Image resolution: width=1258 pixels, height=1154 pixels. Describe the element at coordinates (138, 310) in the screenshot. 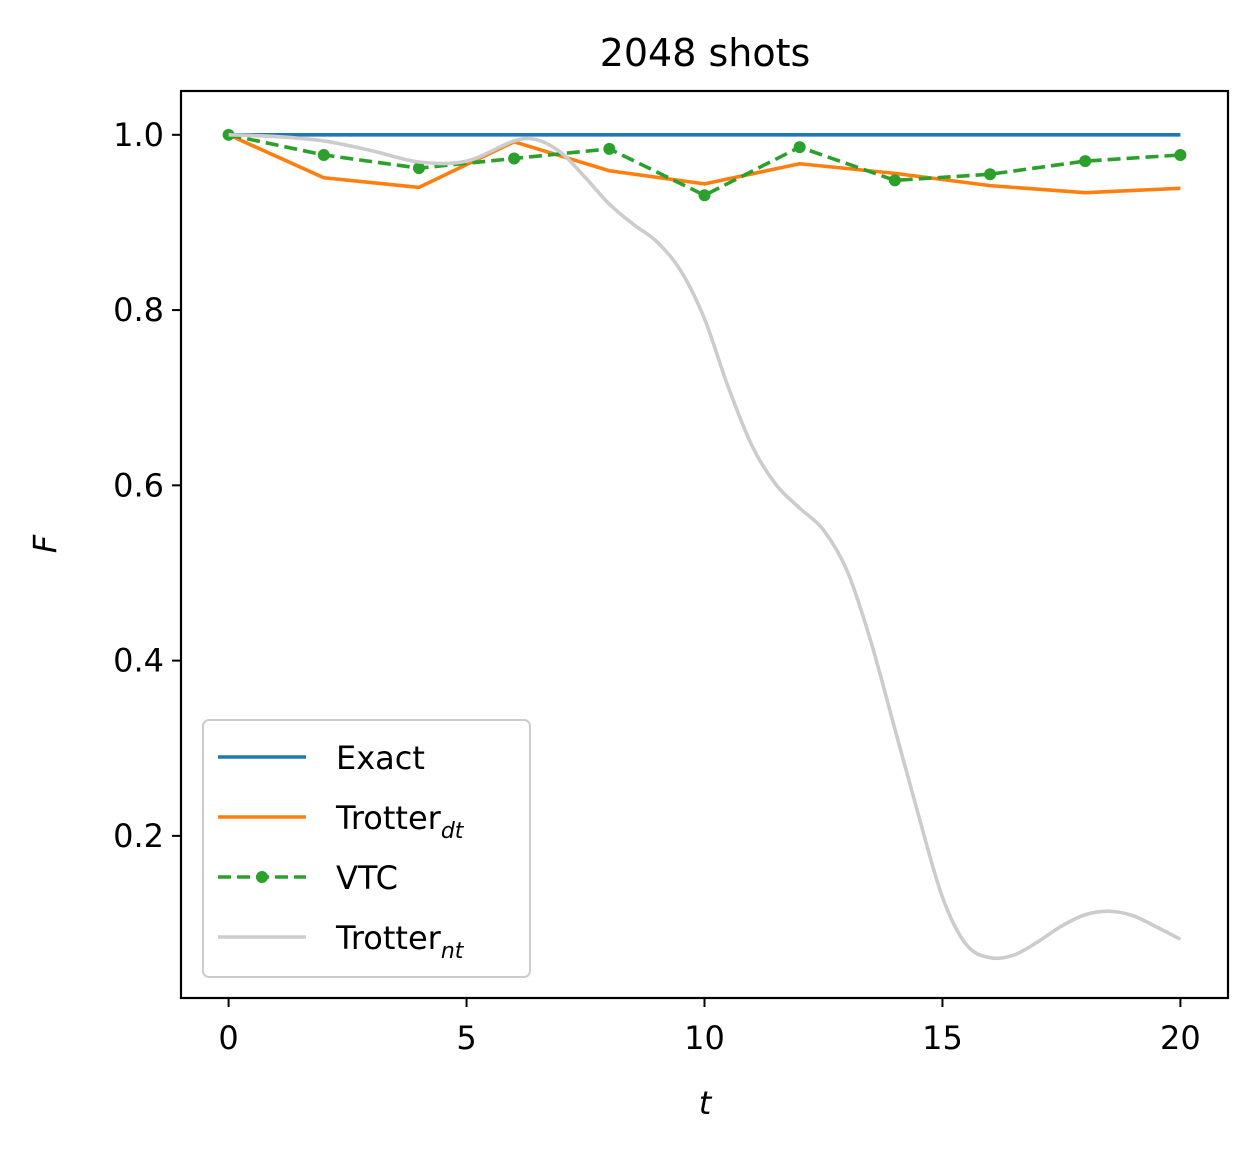

I see `y-tick-label: 0.8` at that location.